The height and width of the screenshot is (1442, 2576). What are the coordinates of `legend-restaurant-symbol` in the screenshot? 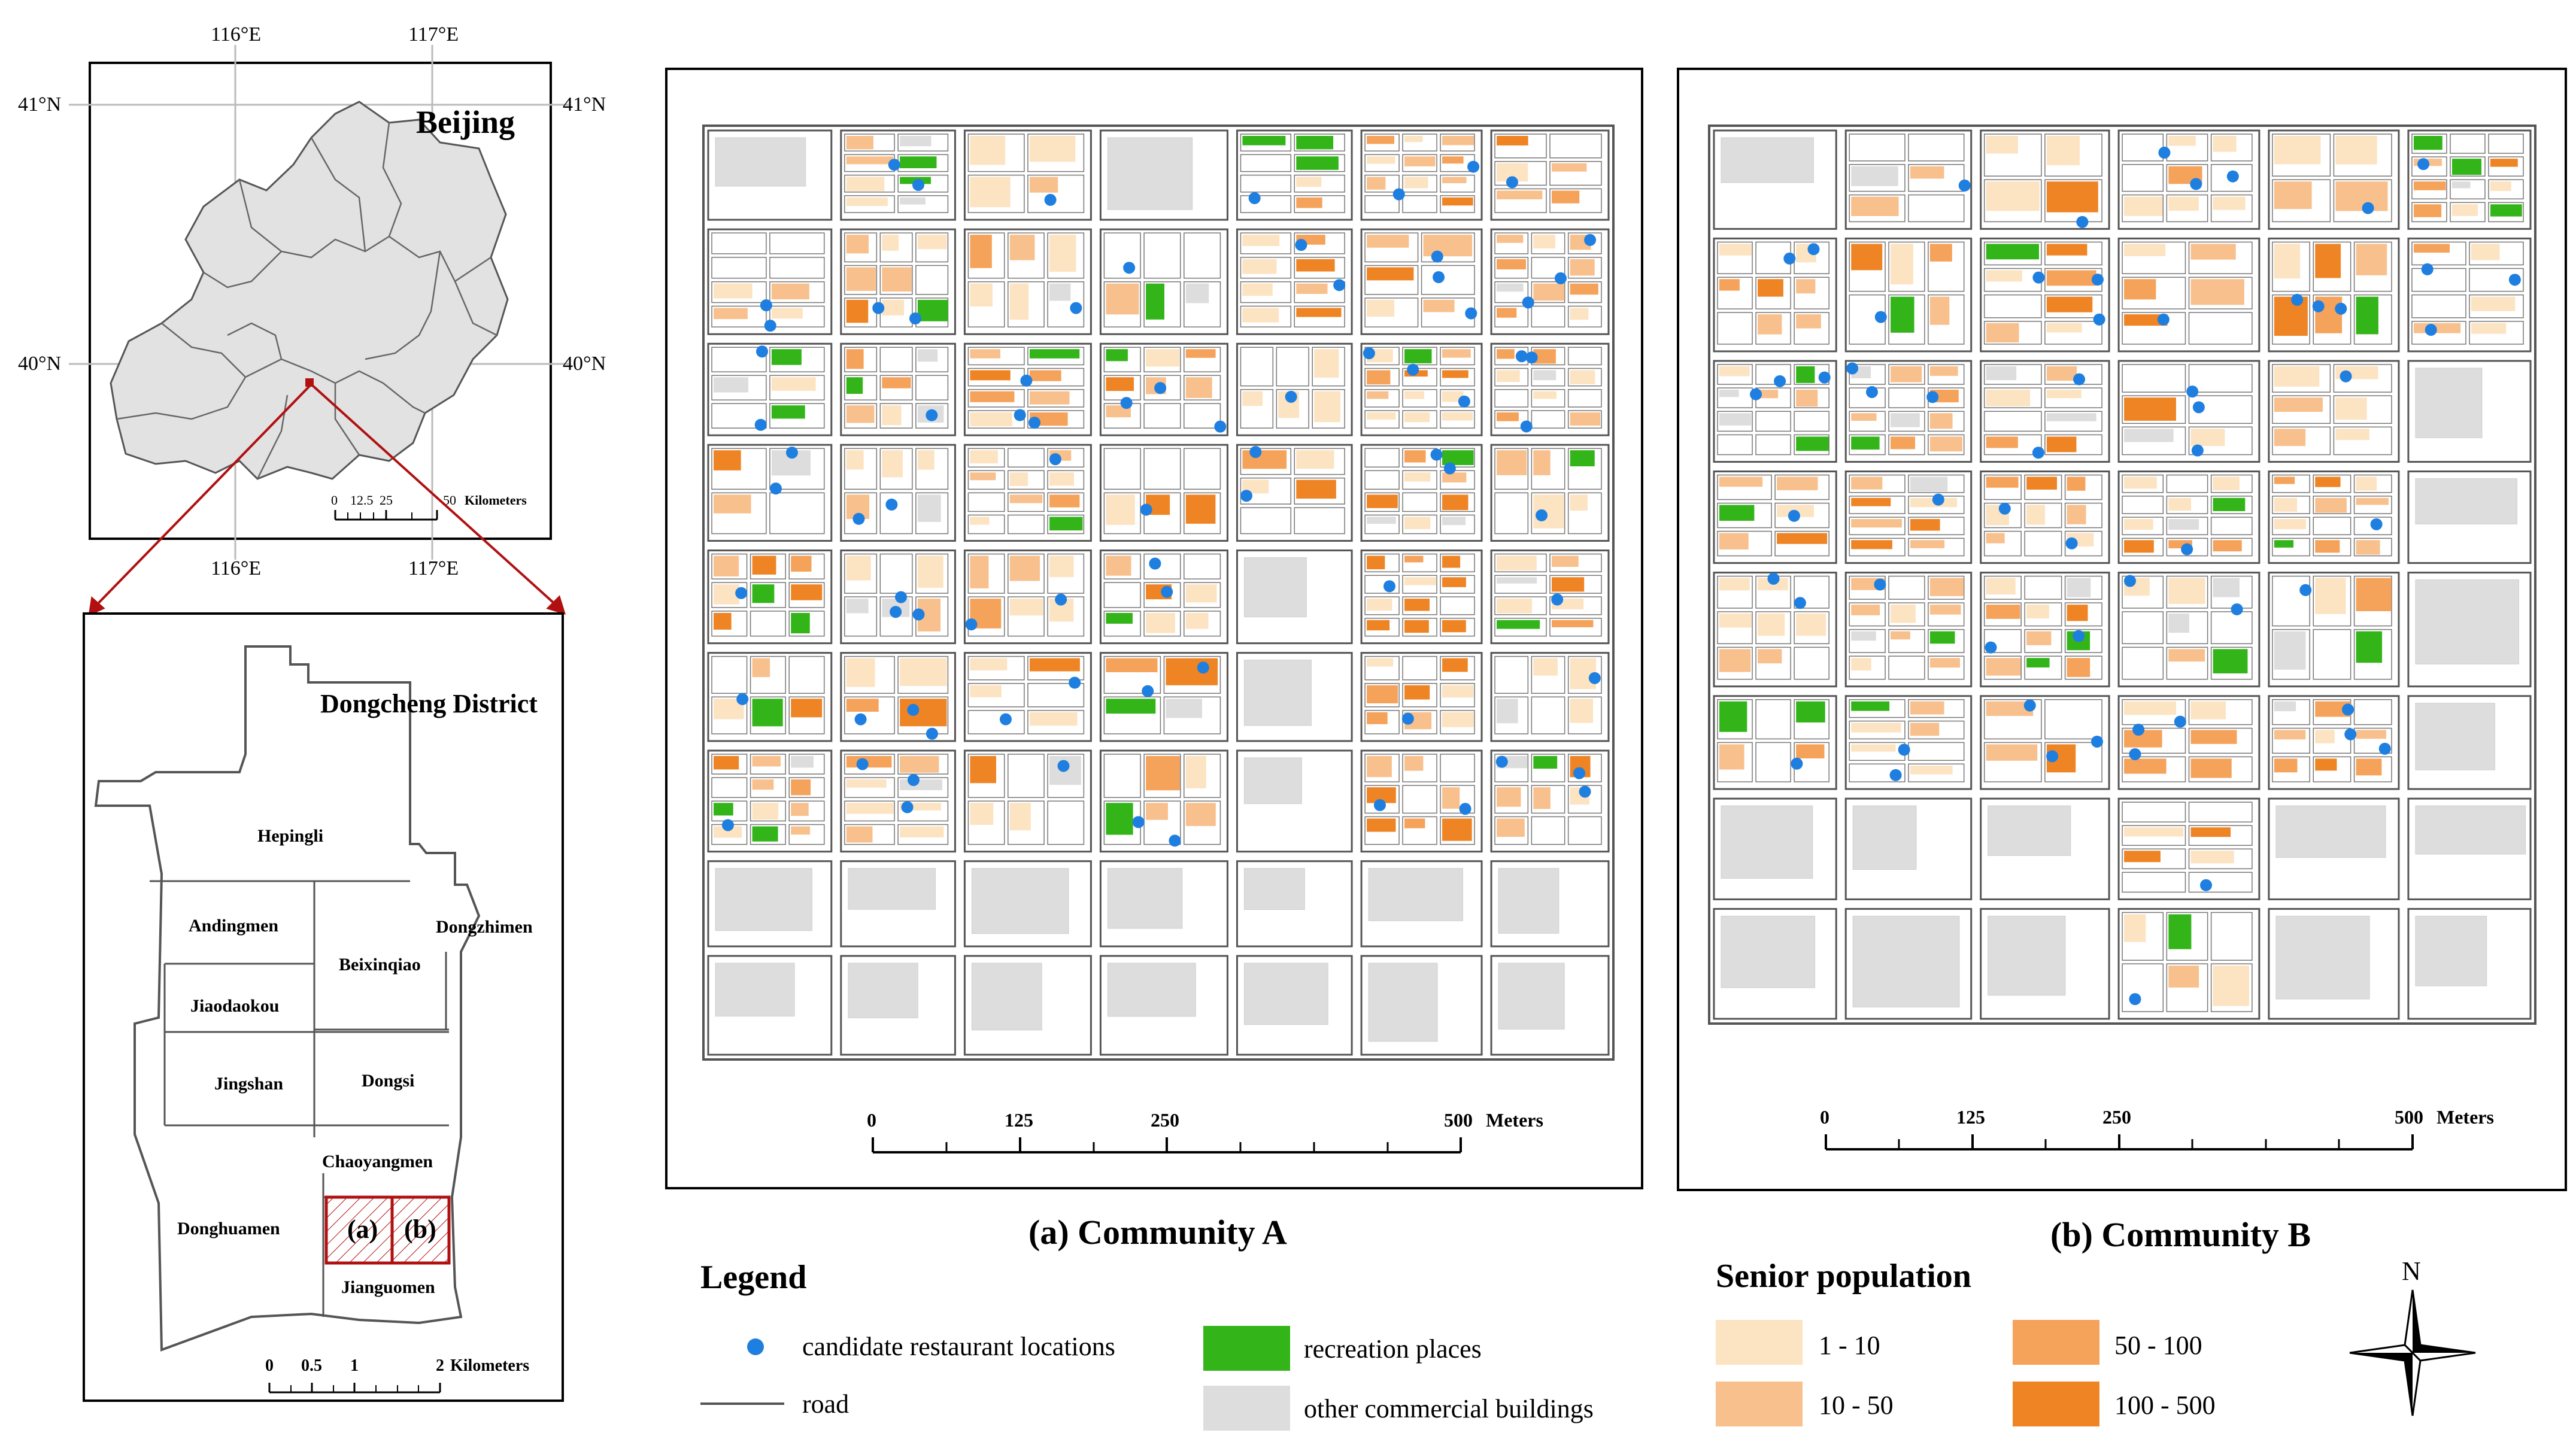 It's located at (755, 1346).